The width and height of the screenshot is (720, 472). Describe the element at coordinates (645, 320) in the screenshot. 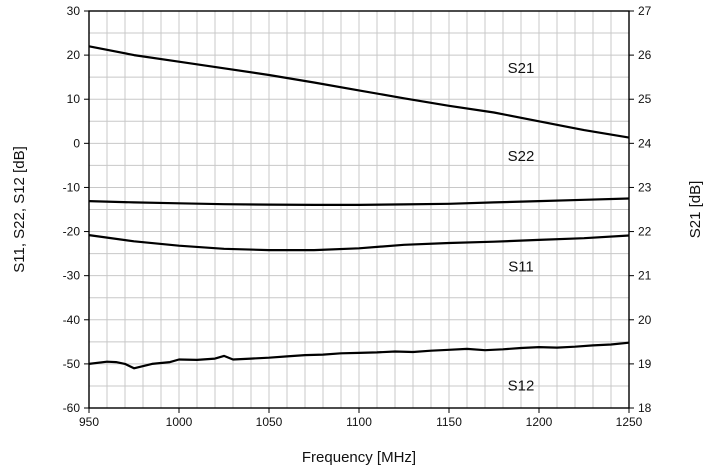

I see `right-y-tick-label: 20` at that location.